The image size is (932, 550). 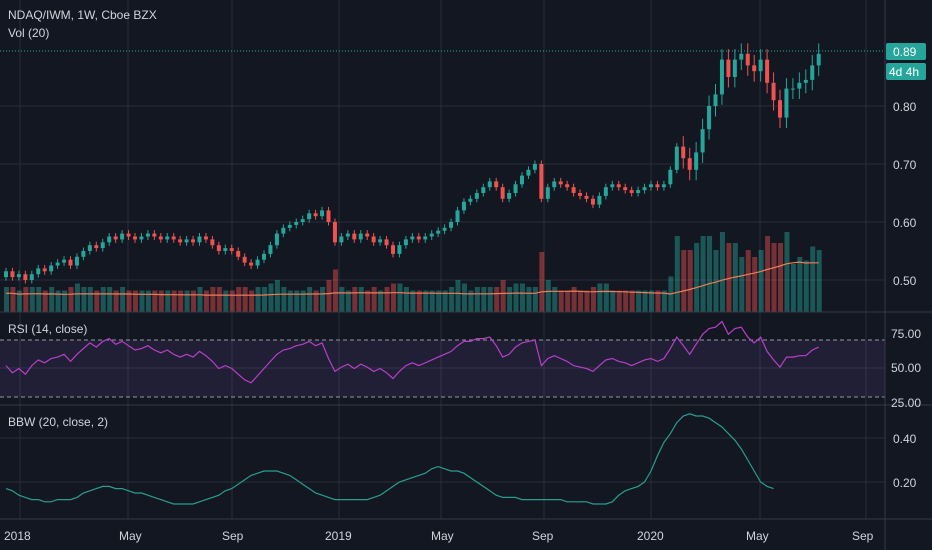 What do you see at coordinates (904, 72) in the screenshot?
I see `countdown-label: 4d 4h` at bounding box center [904, 72].